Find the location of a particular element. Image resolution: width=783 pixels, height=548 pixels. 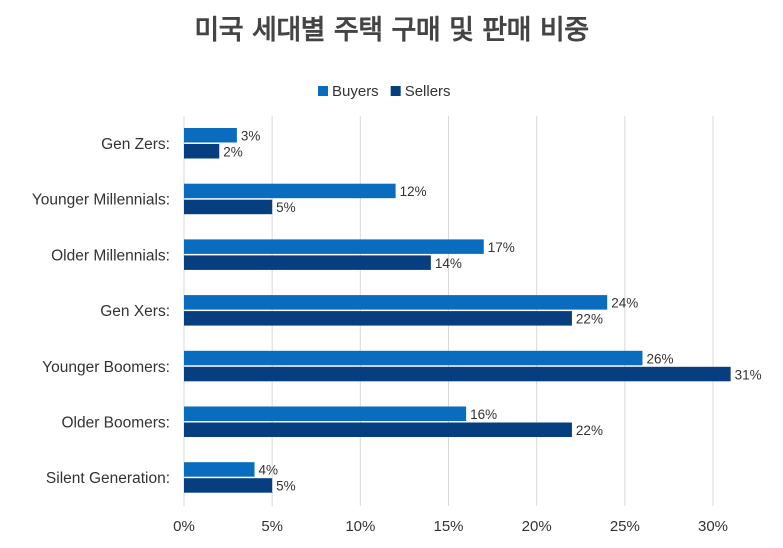

buyers-data-label: 16% is located at coordinates (483, 414).